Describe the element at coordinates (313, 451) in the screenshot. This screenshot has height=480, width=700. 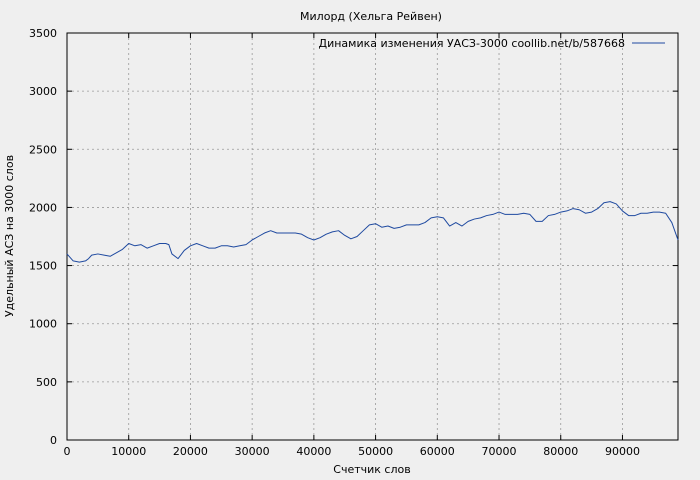
I see `x-tick-label: 40000` at that location.